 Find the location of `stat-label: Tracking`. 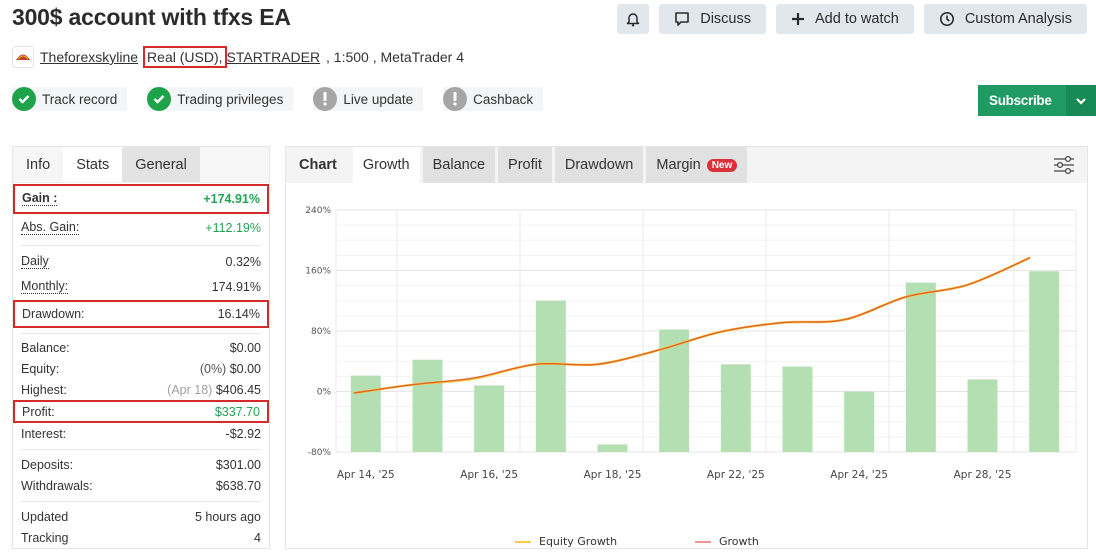

stat-label: Tracking is located at coordinates (45, 537).